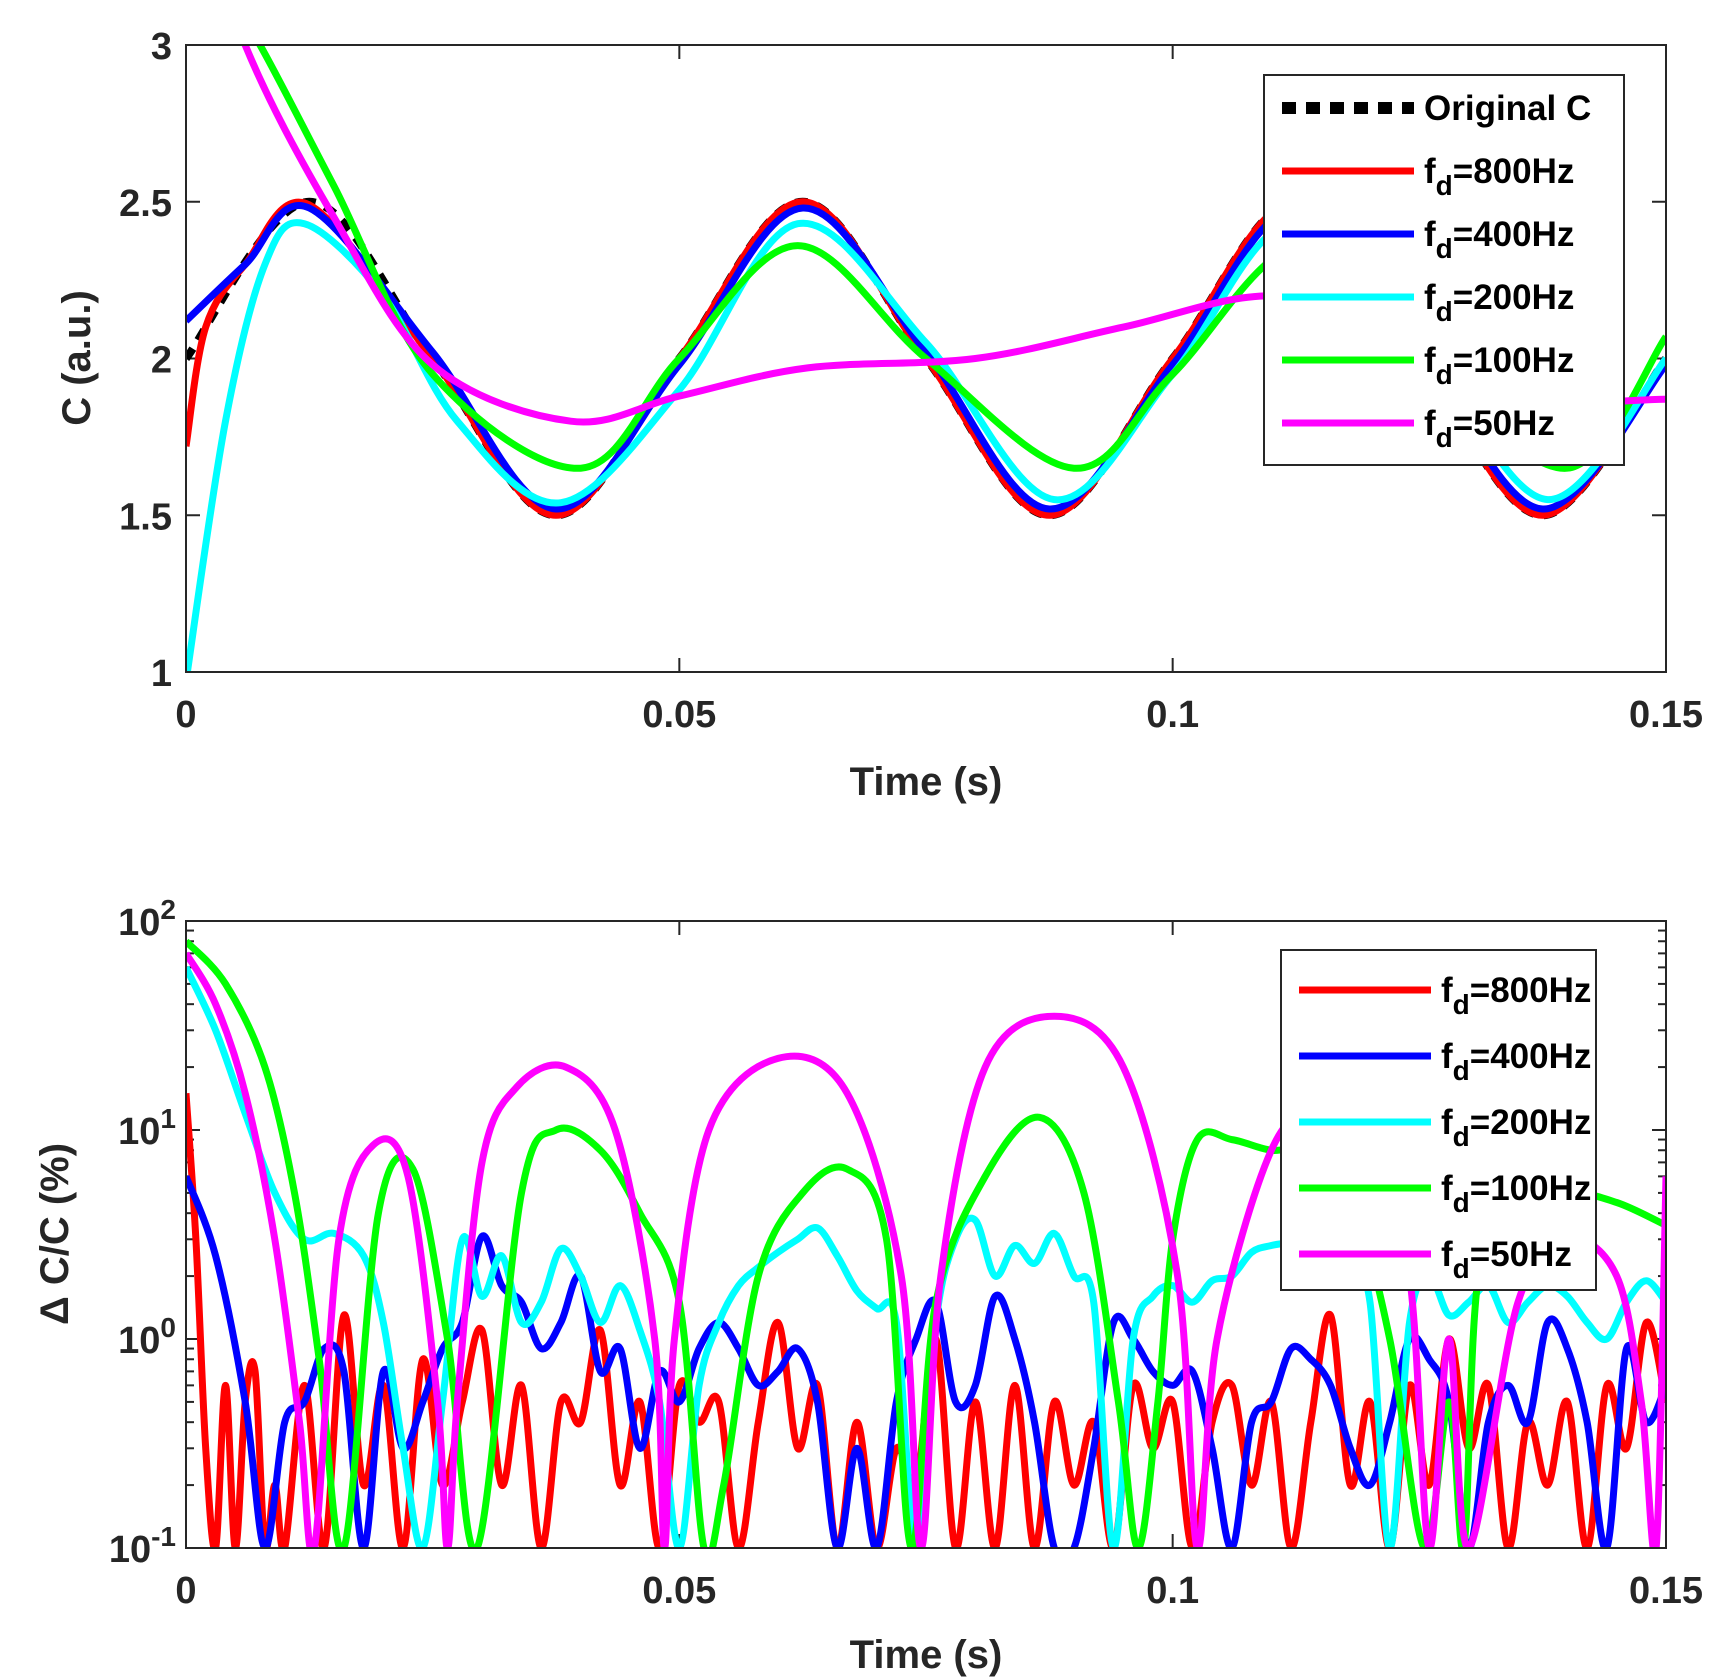 This screenshot has height=1679, width=1728. Describe the element at coordinates (145, 204) in the screenshot. I see `top-y-tick-label: 2.5` at that location.